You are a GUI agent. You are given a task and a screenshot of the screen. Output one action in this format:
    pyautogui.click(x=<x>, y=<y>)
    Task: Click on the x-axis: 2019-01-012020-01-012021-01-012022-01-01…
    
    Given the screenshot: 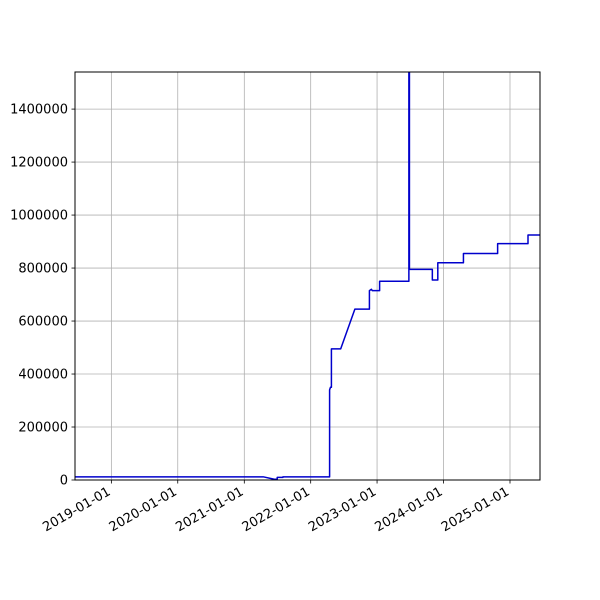 What is the action you would take?
    pyautogui.click(x=276, y=507)
    